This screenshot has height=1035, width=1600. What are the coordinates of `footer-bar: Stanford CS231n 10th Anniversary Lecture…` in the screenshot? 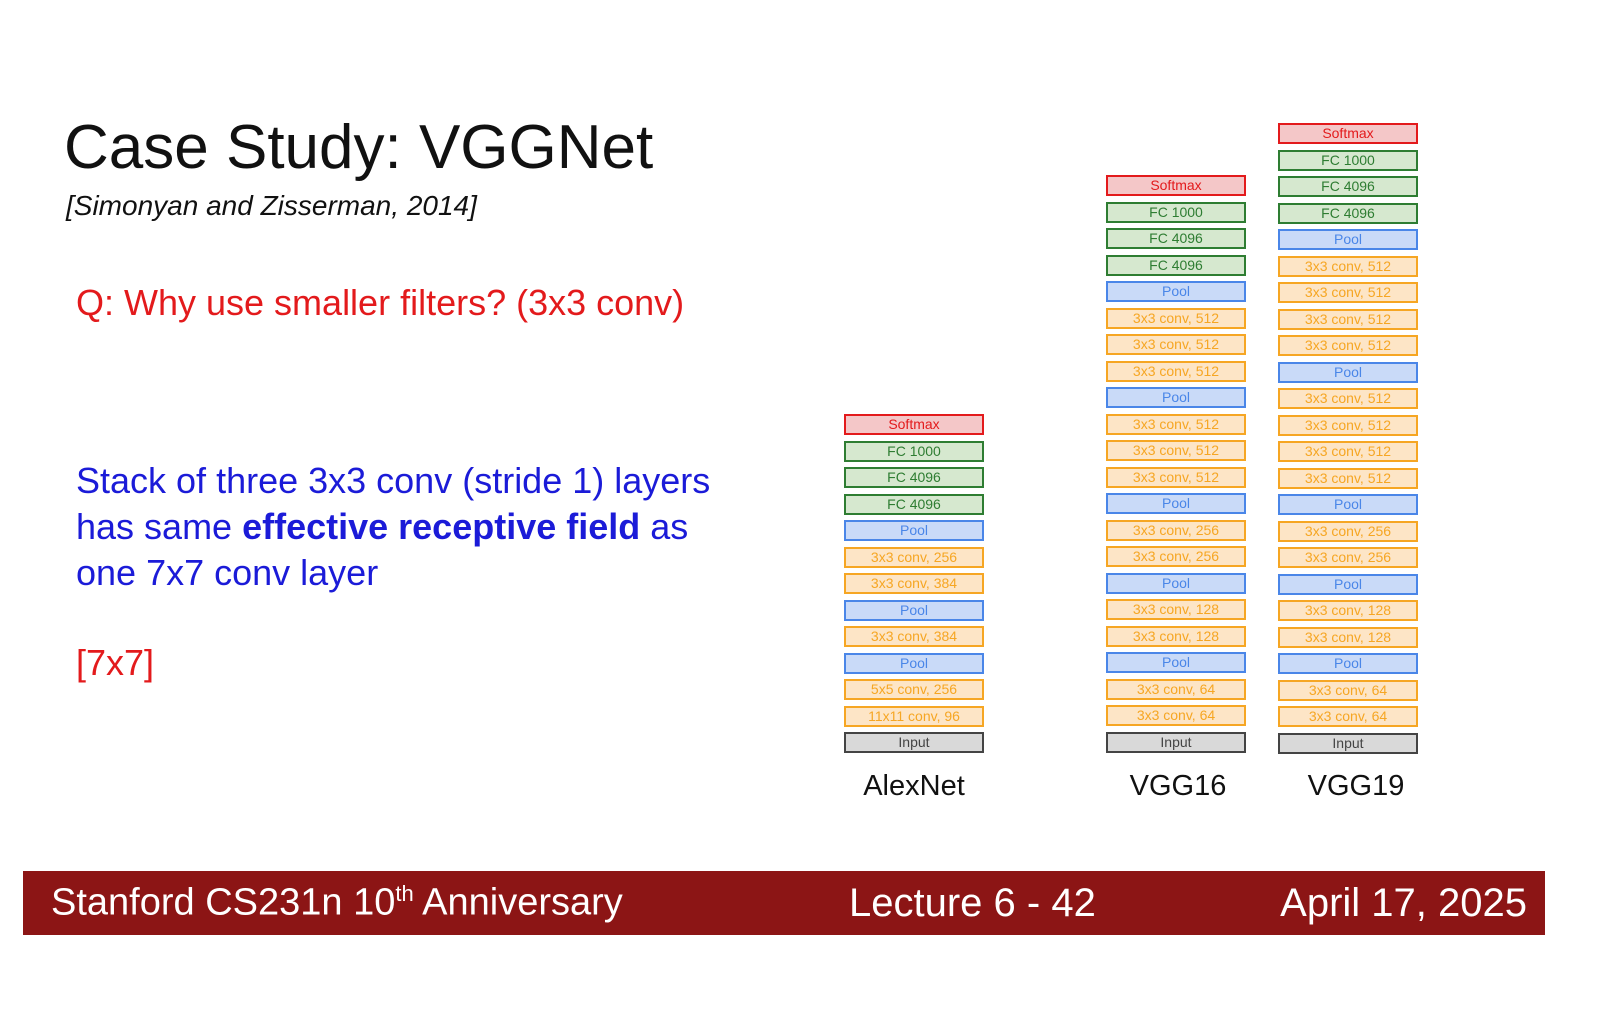 It's located at (784, 903).